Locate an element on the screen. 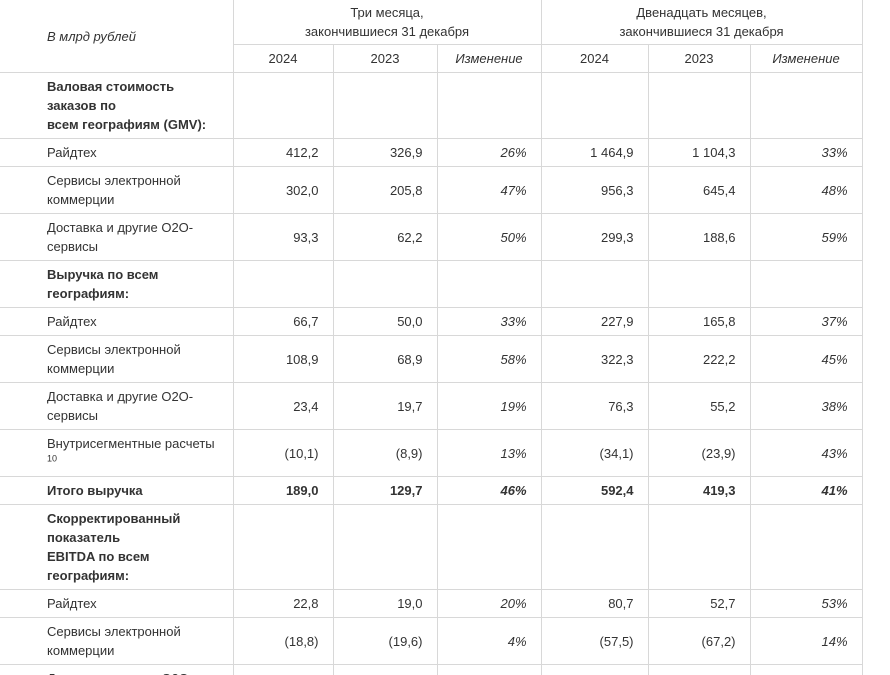  change-cell: 26% is located at coordinates (489, 152).